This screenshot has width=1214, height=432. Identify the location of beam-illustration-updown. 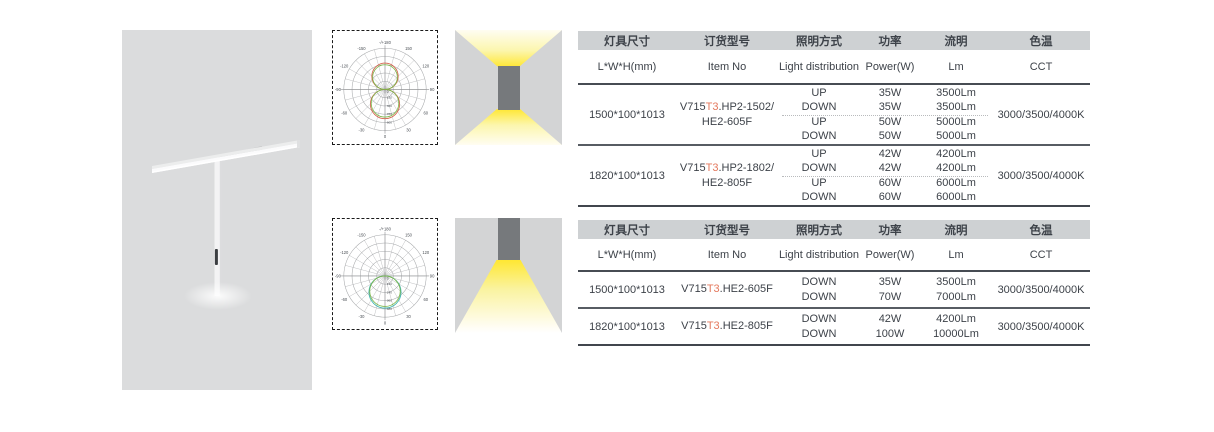
(508, 87).